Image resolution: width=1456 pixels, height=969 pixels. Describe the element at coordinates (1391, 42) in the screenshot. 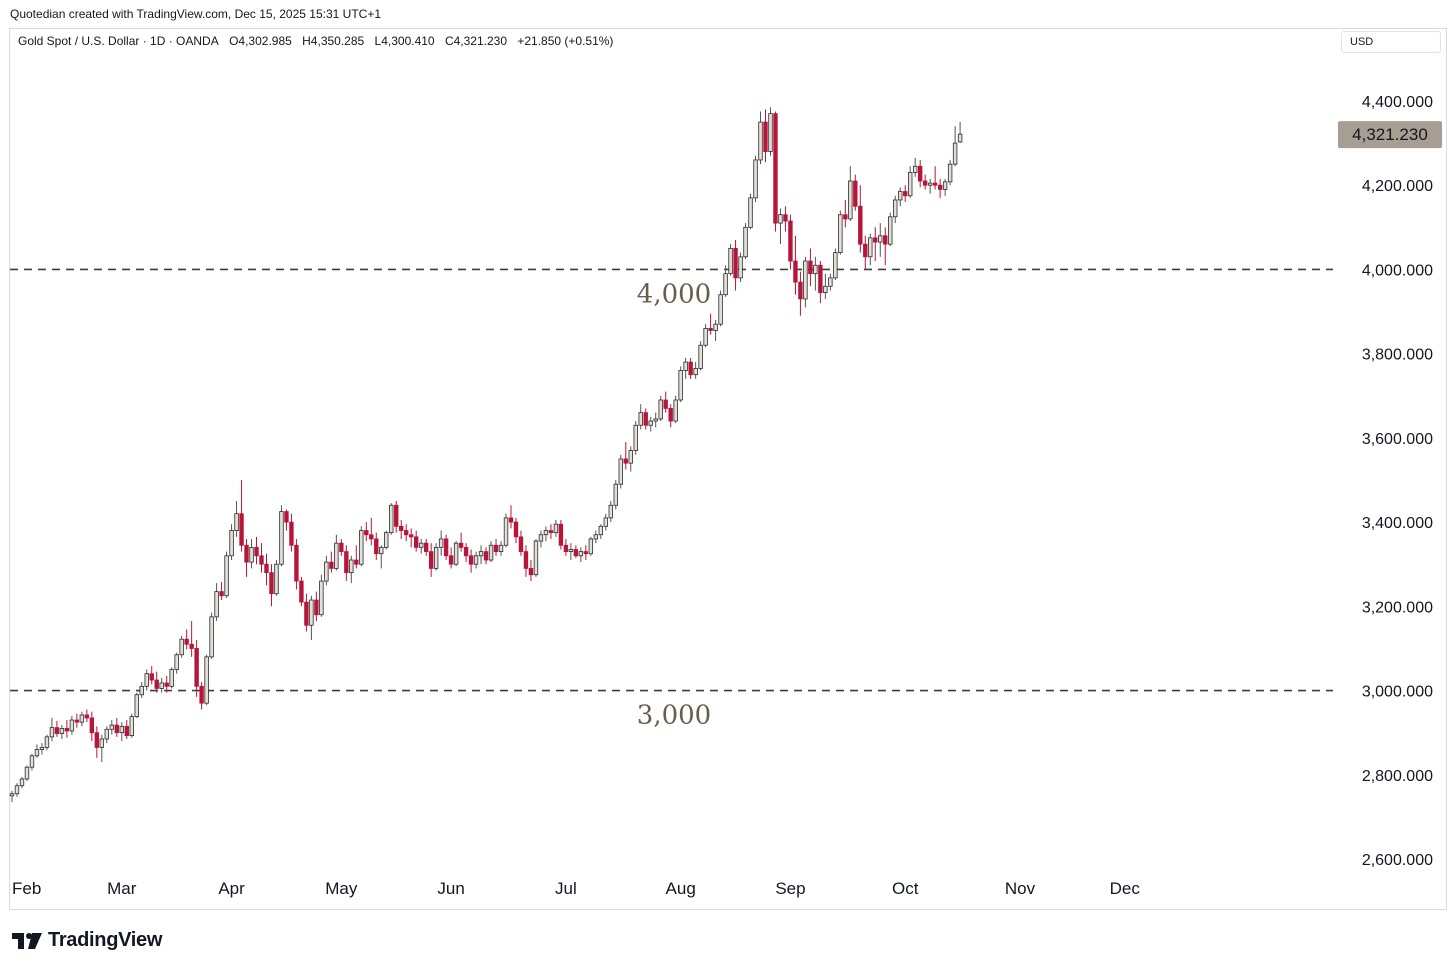

I see `currency-selector: USD` at that location.